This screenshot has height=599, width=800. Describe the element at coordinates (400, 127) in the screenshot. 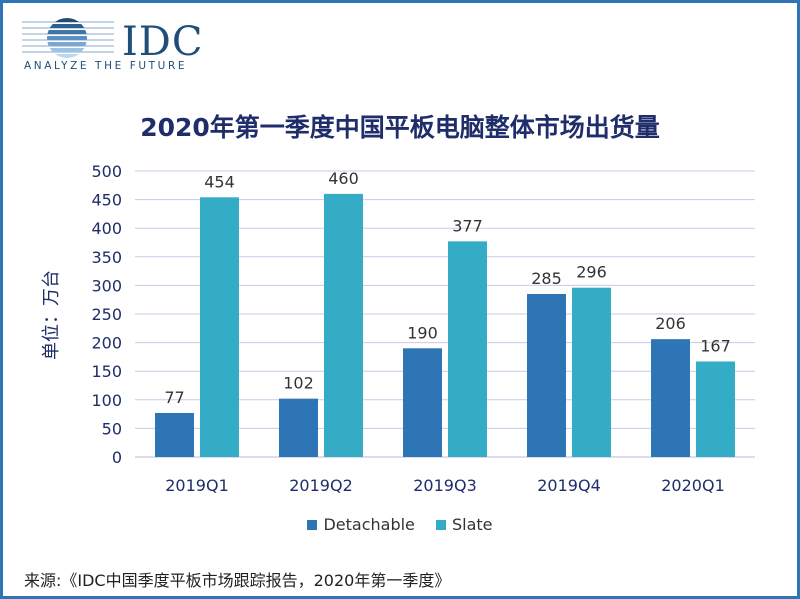

I see `chart-title: 2020年第一季度中国平板电脑整体市场出货量` at that location.